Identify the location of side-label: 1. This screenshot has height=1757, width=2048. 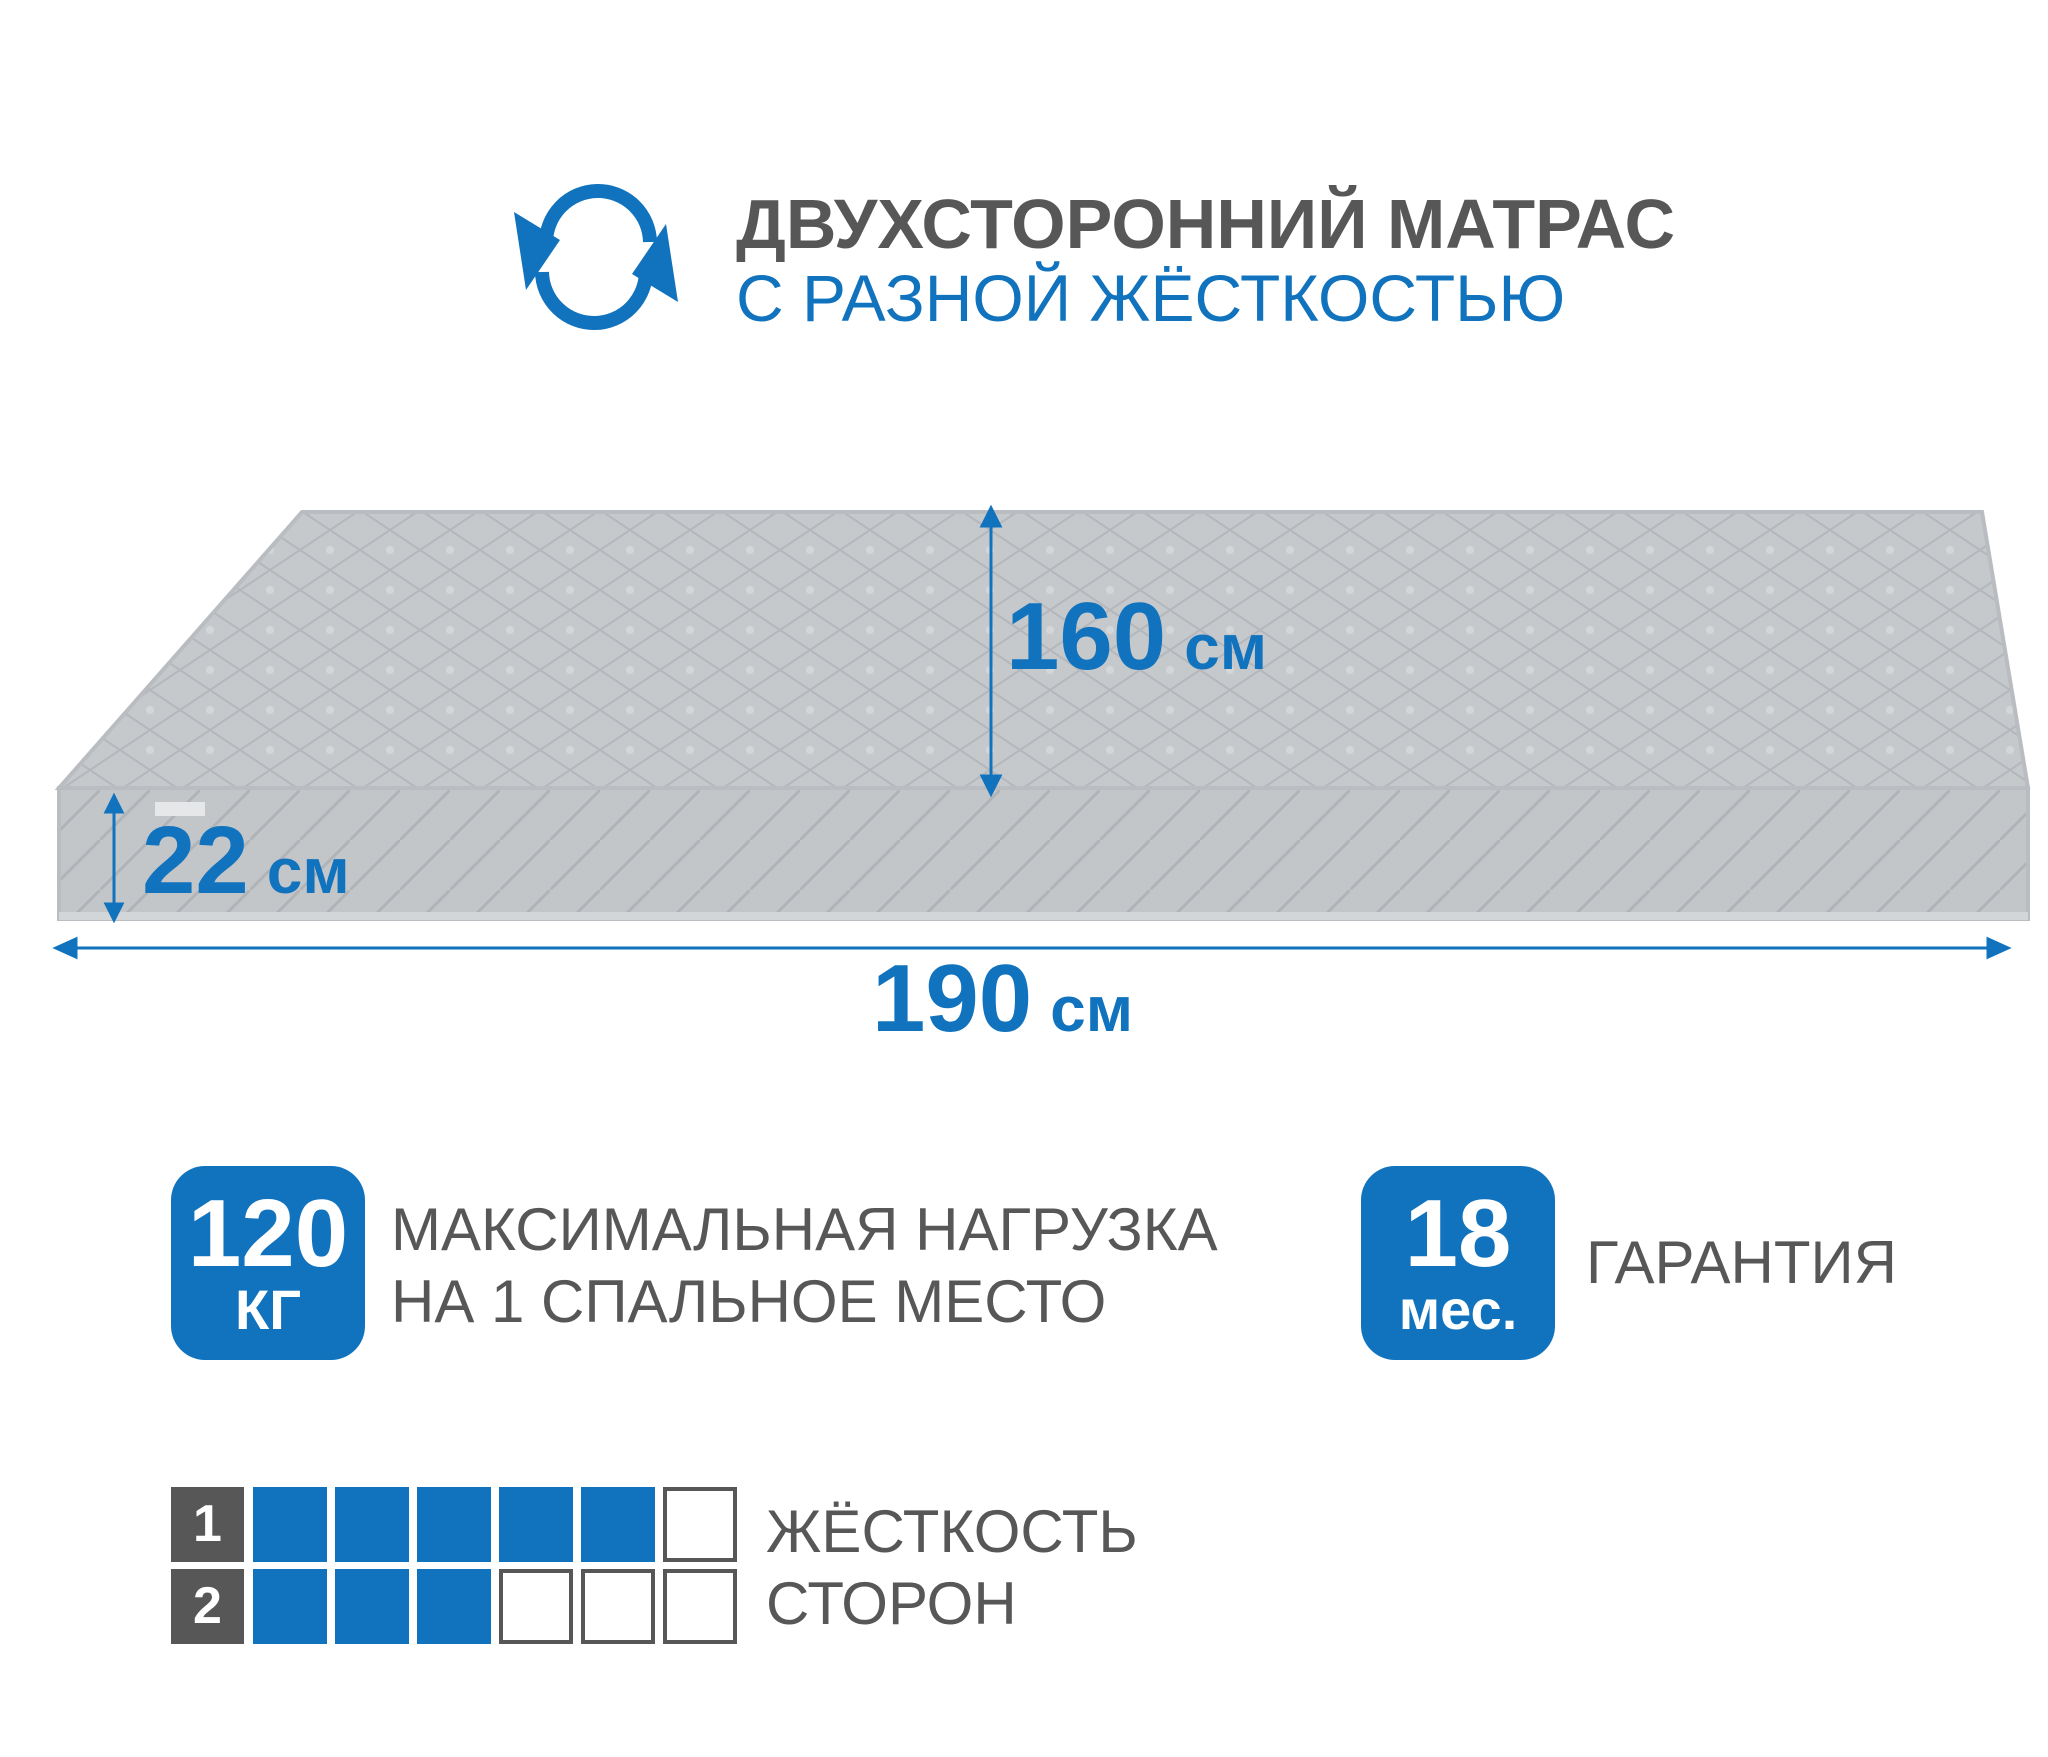
(207, 1524).